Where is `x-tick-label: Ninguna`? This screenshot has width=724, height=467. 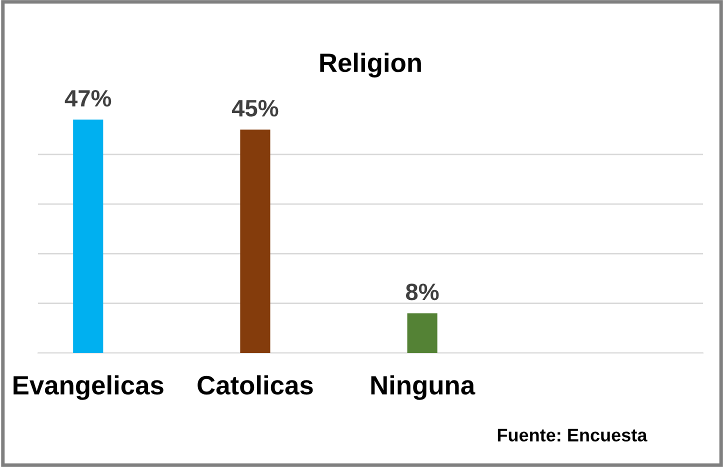 x-tick-label: Ninguna is located at coordinates (423, 387).